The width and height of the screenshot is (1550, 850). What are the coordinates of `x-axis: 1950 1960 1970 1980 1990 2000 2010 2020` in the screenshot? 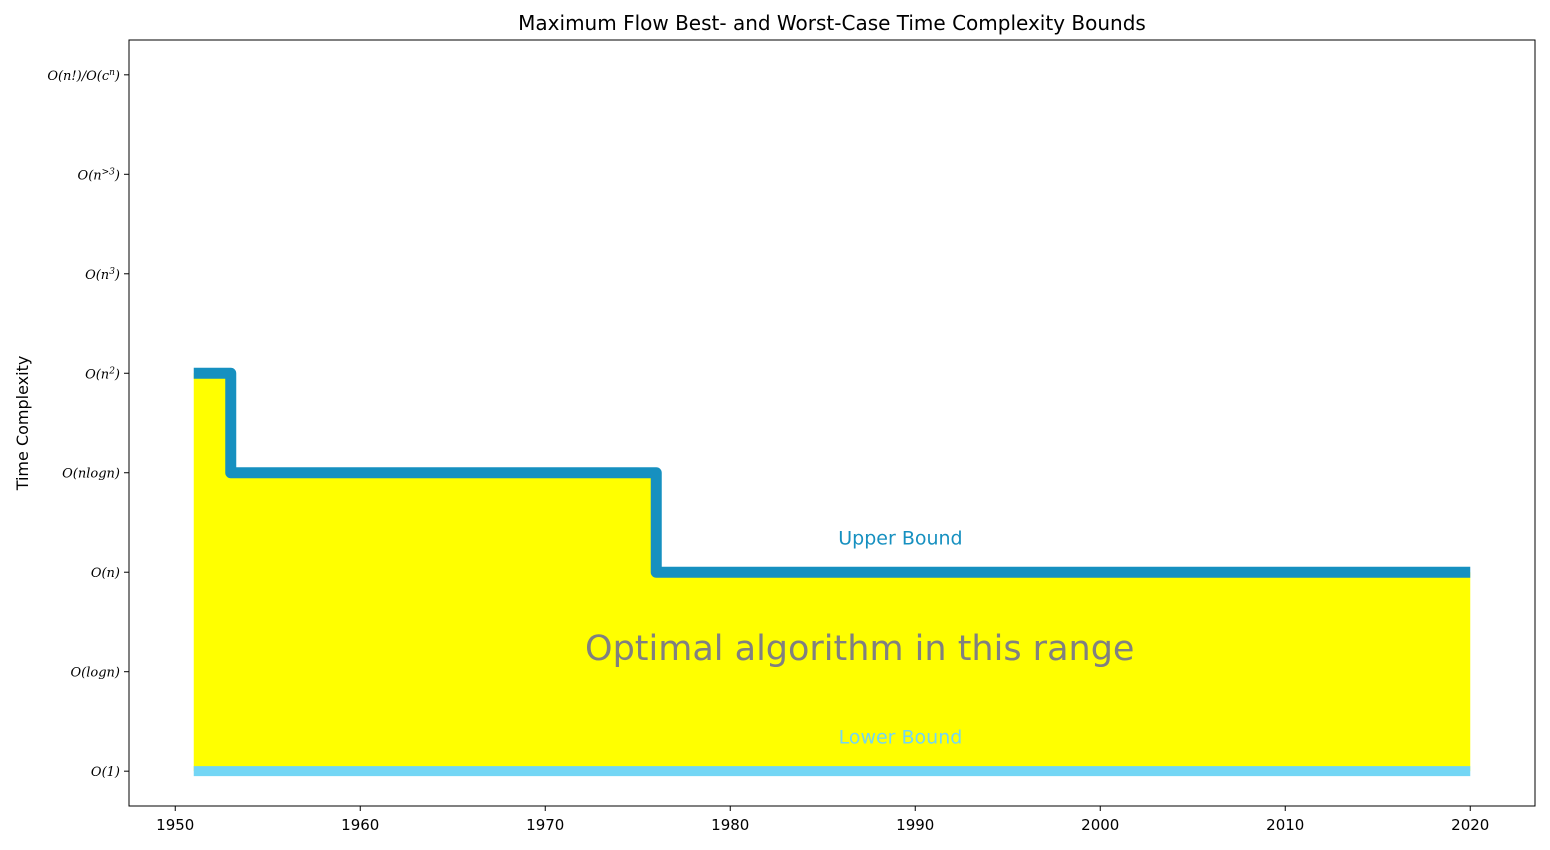 It's located at (822, 820).